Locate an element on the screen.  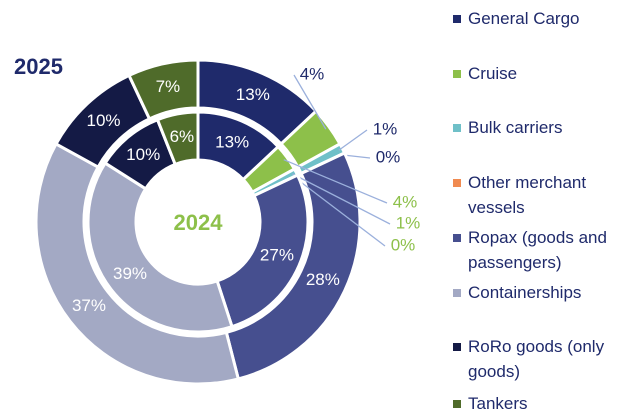
data-label: 37% is located at coordinates (89, 305).